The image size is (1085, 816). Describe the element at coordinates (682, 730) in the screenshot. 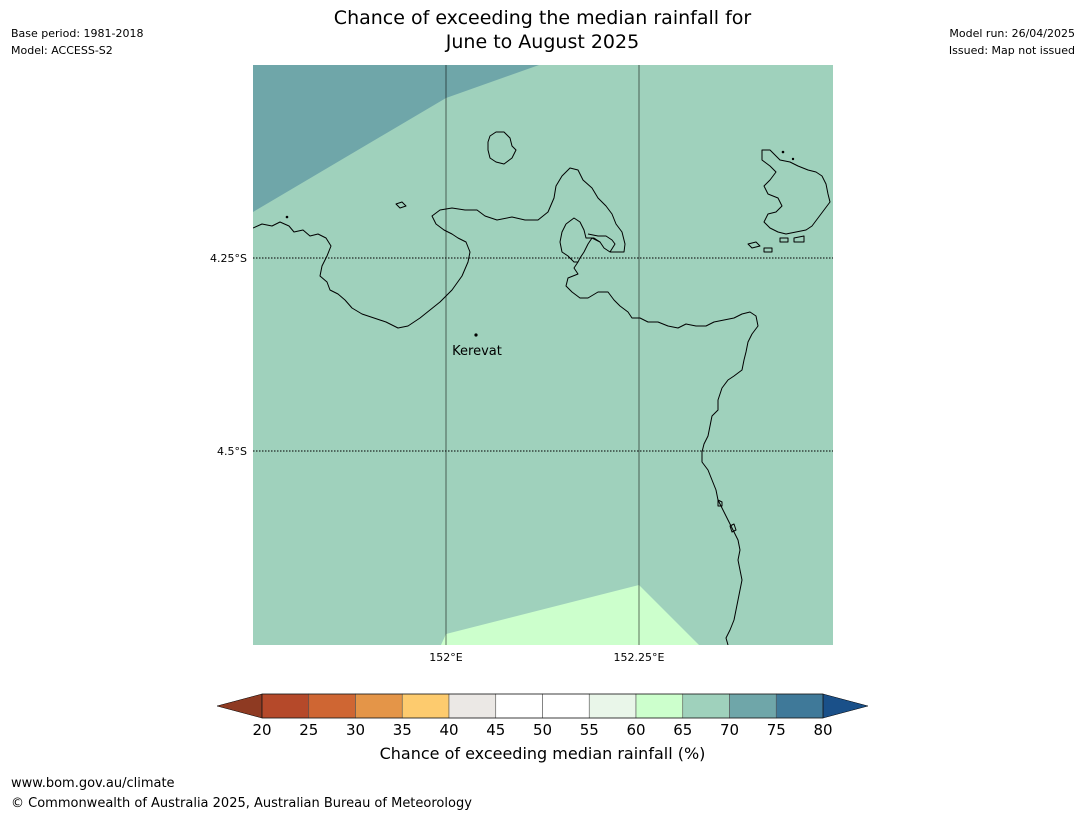

I see `colorbar-tick-label: 65` at that location.